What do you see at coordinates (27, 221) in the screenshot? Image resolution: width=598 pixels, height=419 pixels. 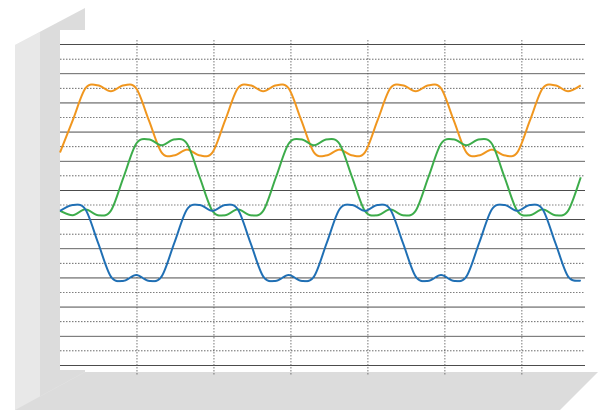 I see `wall-edge` at bounding box center [27, 221].